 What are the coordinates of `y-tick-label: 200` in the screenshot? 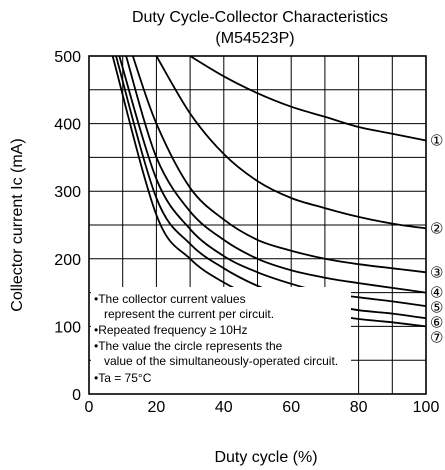 It's located at (67, 260).